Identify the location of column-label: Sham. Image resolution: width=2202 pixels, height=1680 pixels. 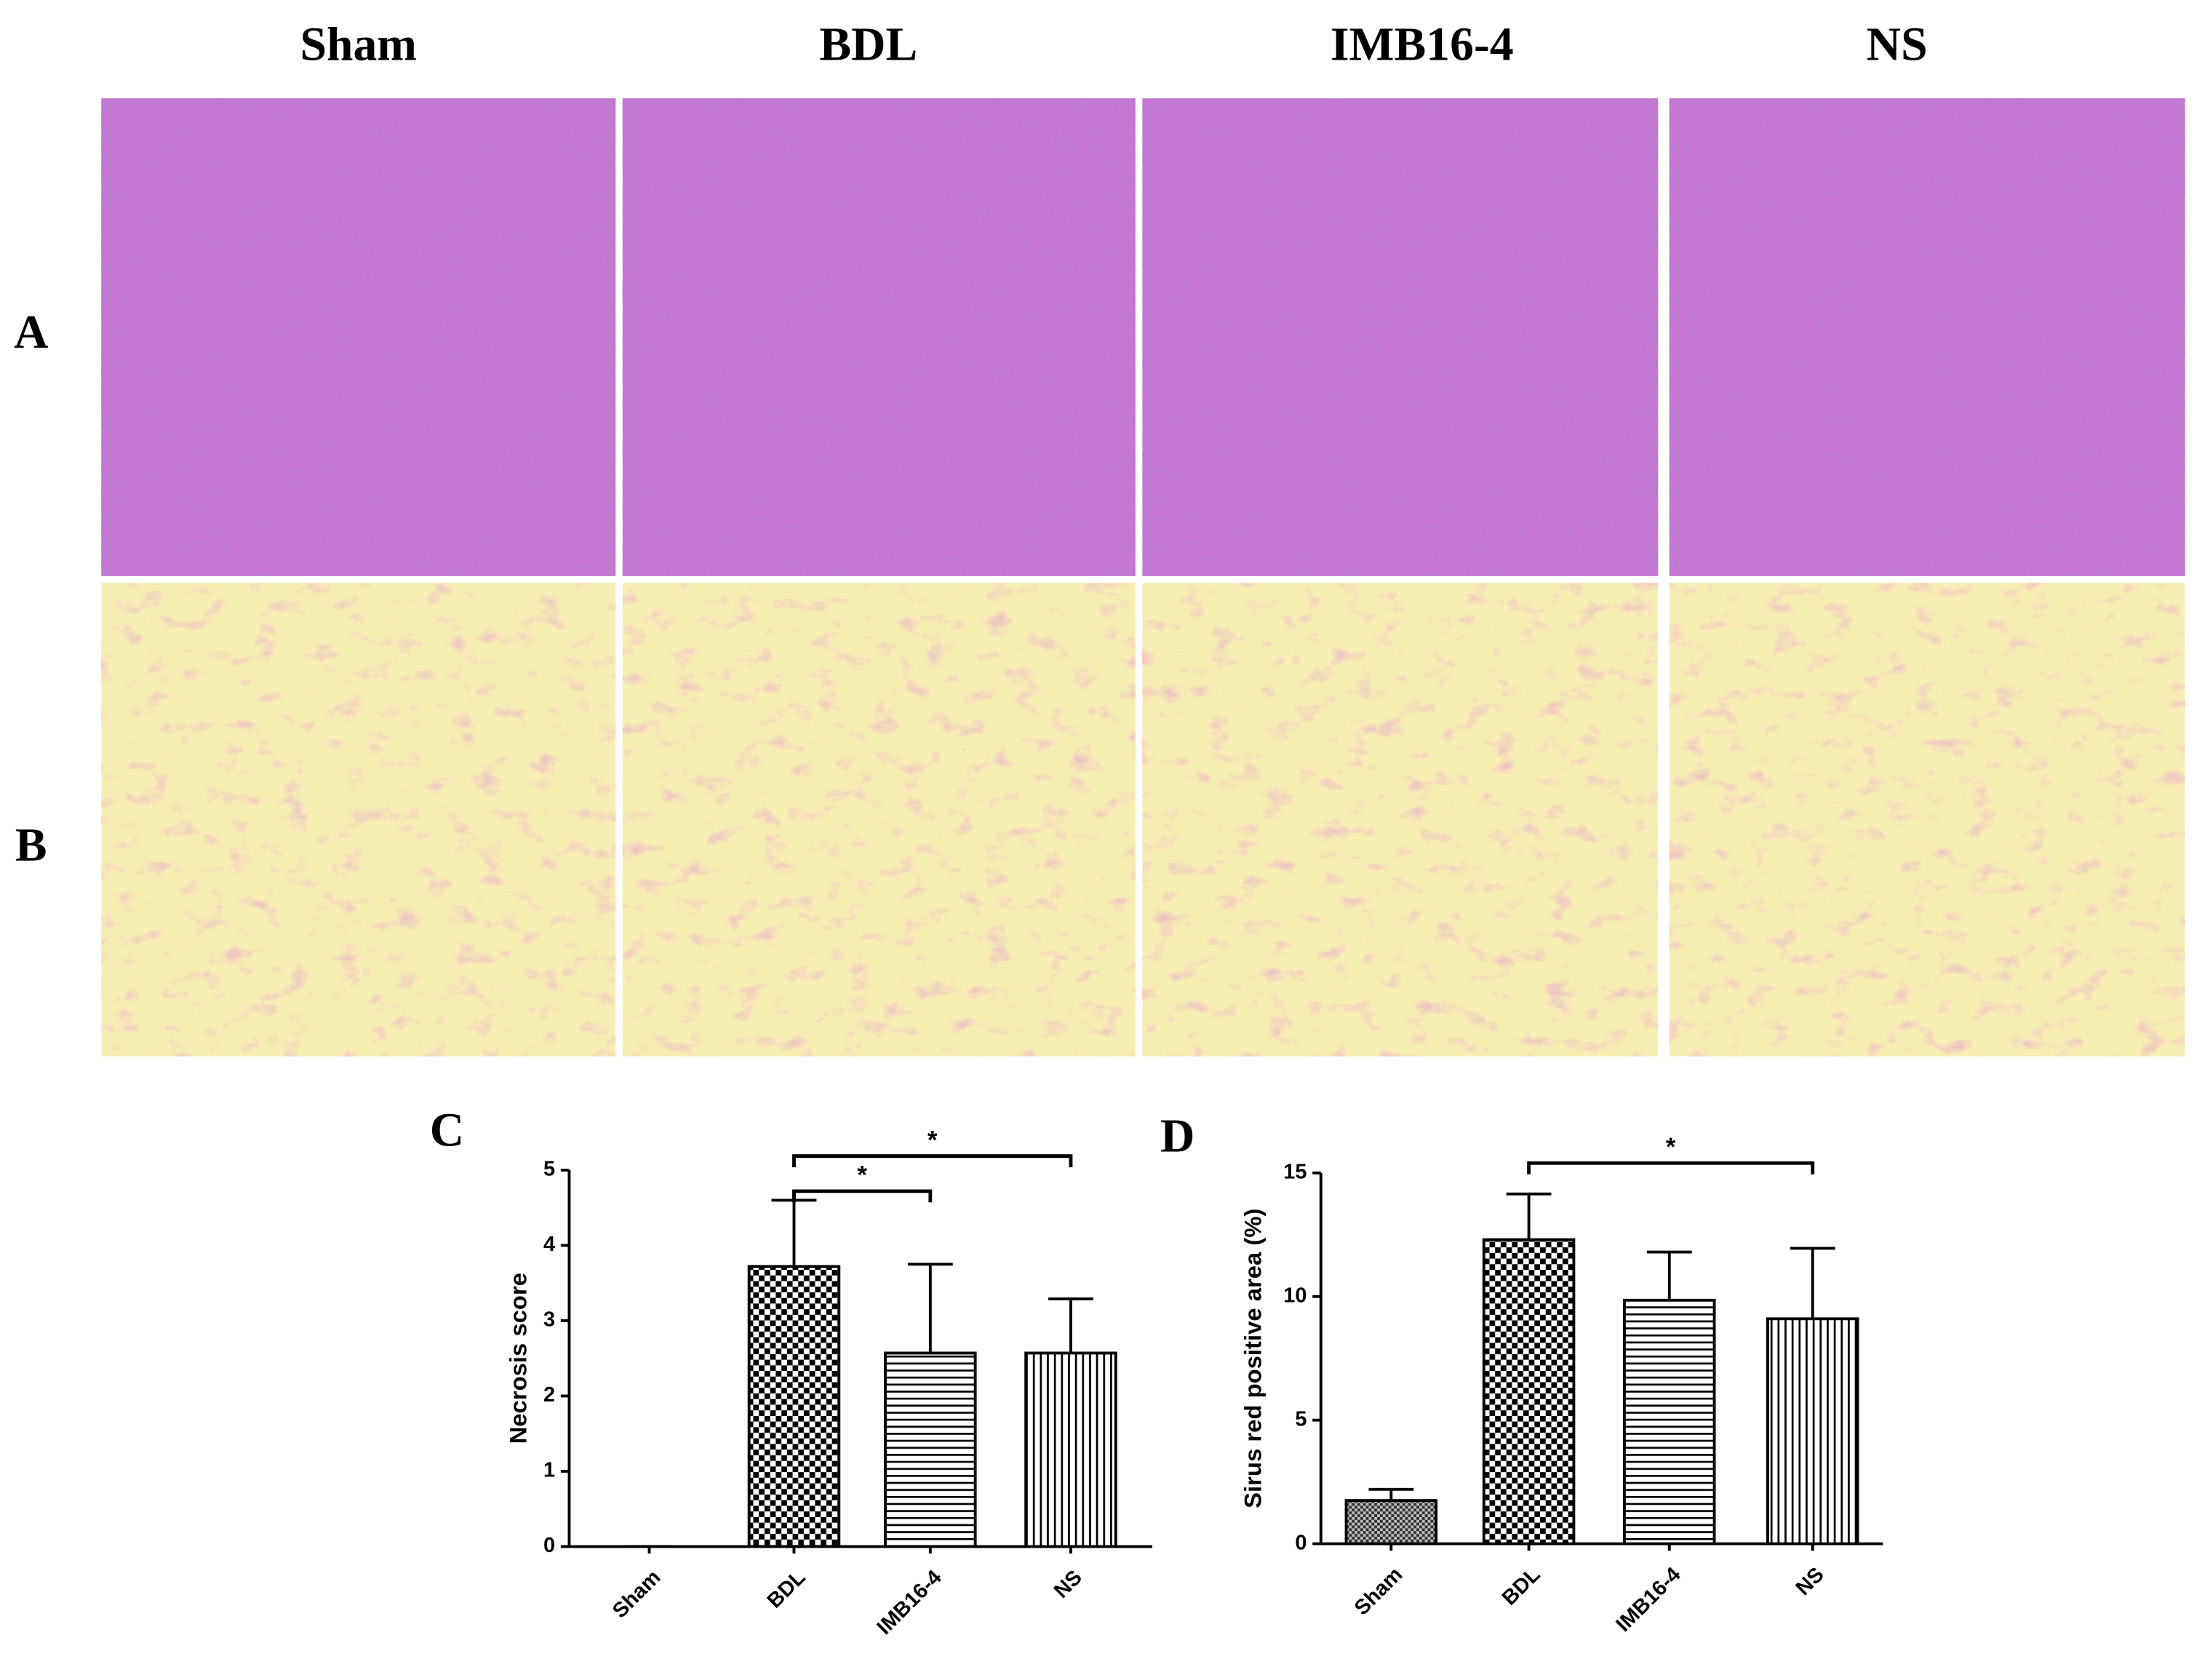
(358, 44).